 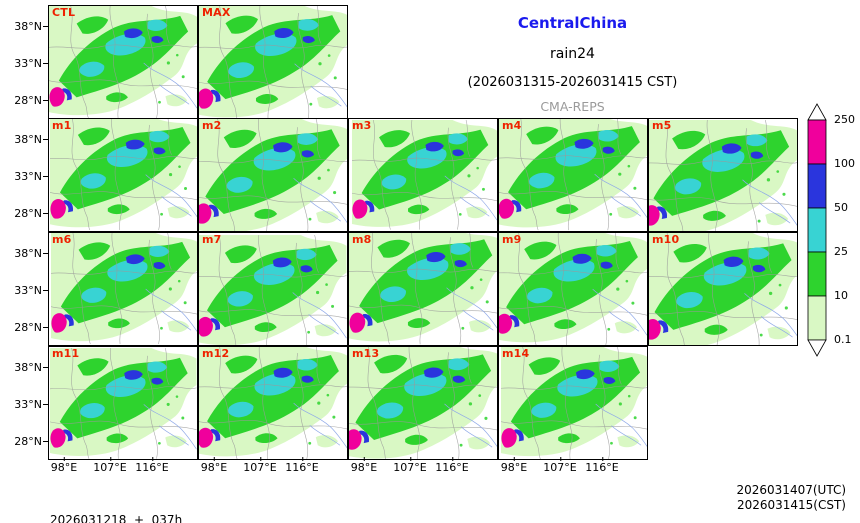 I want to click on colorbar-arrow-up, so click(x=817, y=112).